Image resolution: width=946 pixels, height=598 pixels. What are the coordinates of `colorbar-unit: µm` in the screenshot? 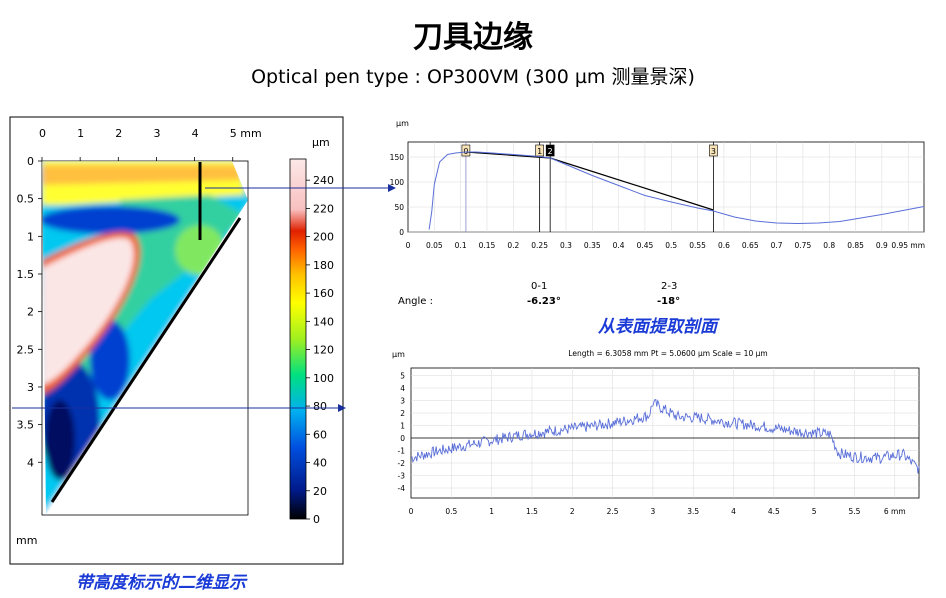 It's located at (321, 142).